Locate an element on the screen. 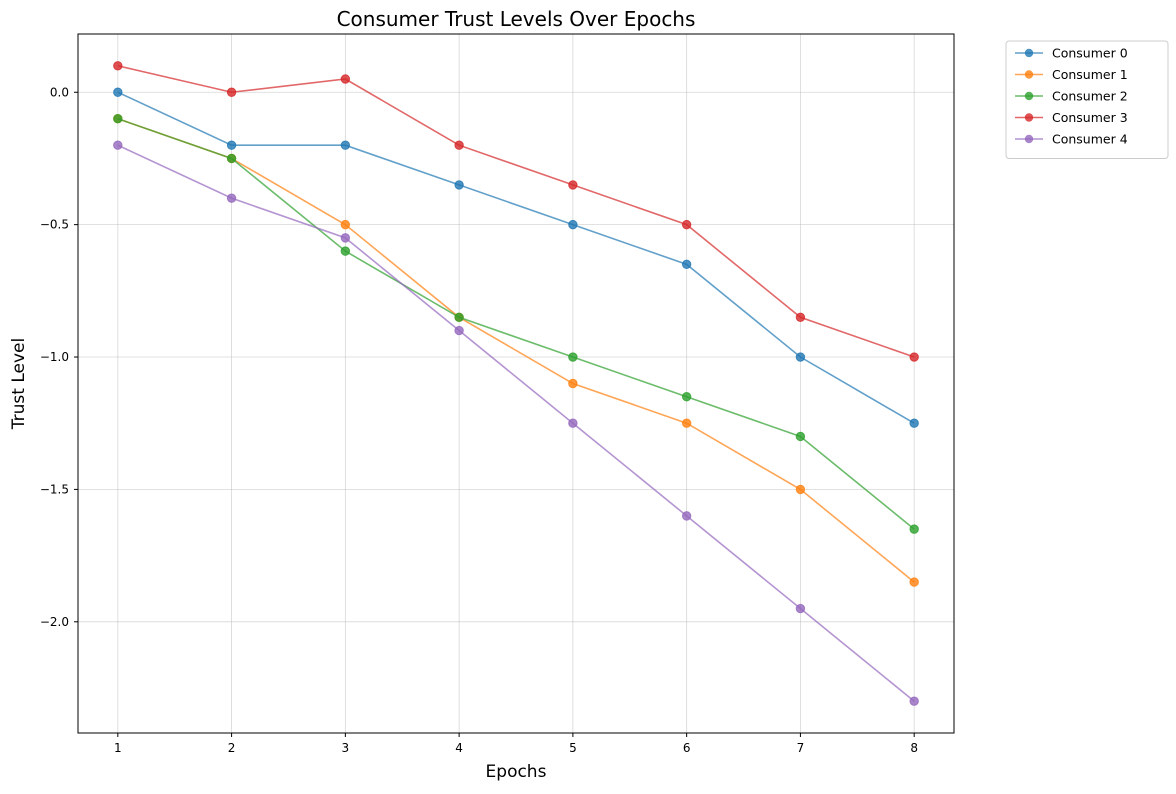  y-tick-label: −2.0 is located at coordinates (54, 622).